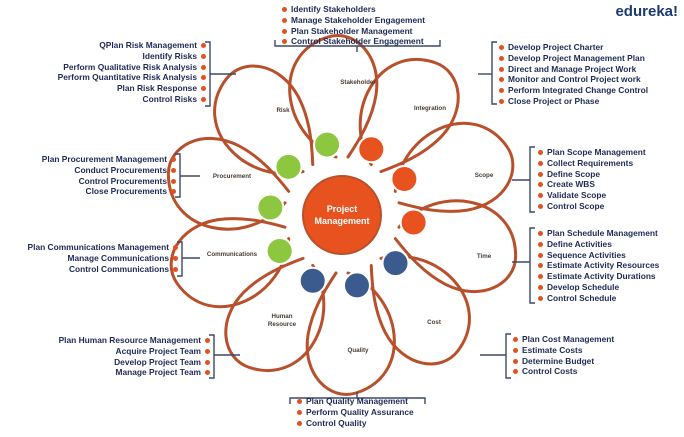 The height and width of the screenshot is (437, 684). I want to click on risk-process-item: Plan Risk Response, so click(132, 88).